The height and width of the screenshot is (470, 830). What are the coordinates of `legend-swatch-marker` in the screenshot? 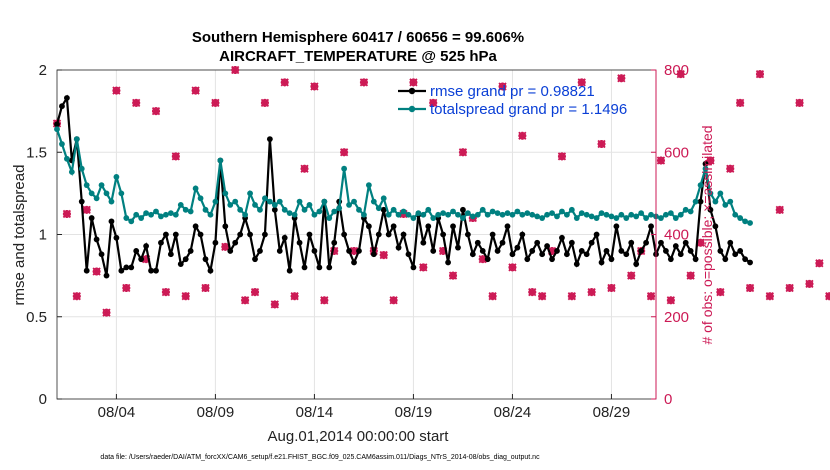 It's located at (412, 109).